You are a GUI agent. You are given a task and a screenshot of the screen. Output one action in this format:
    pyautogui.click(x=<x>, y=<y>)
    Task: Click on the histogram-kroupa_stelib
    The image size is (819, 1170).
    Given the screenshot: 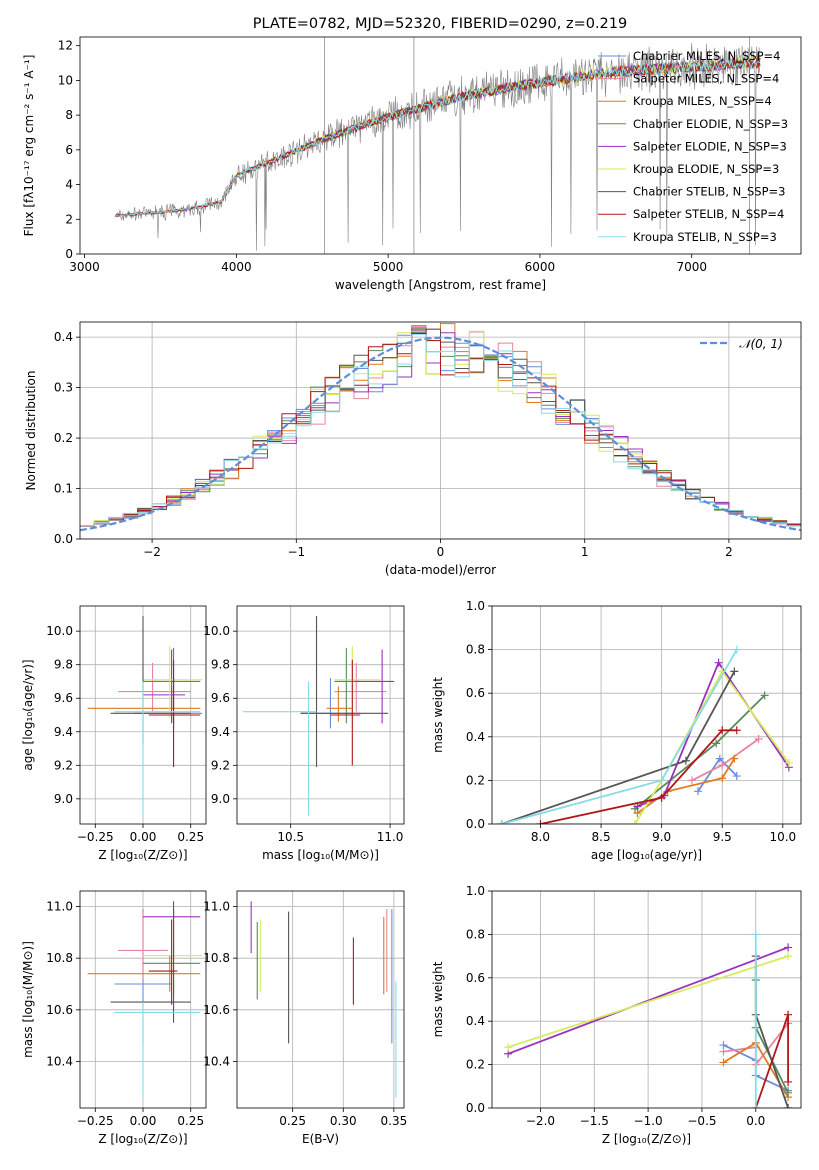 What is the action you would take?
    pyautogui.click(x=440, y=430)
    